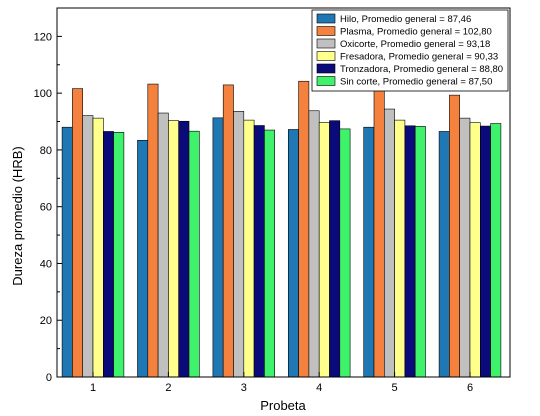  I want to click on y-tick-label-100: 100, so click(43, 94).